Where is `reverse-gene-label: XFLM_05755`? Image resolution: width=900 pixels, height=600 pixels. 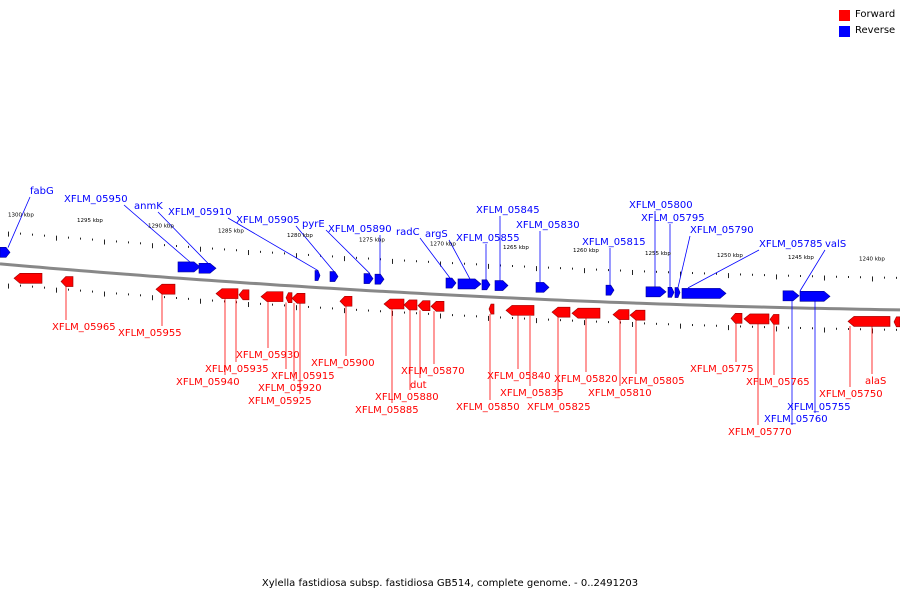
reverse-gene-label: XFLM_05755 is located at coordinates (819, 407).